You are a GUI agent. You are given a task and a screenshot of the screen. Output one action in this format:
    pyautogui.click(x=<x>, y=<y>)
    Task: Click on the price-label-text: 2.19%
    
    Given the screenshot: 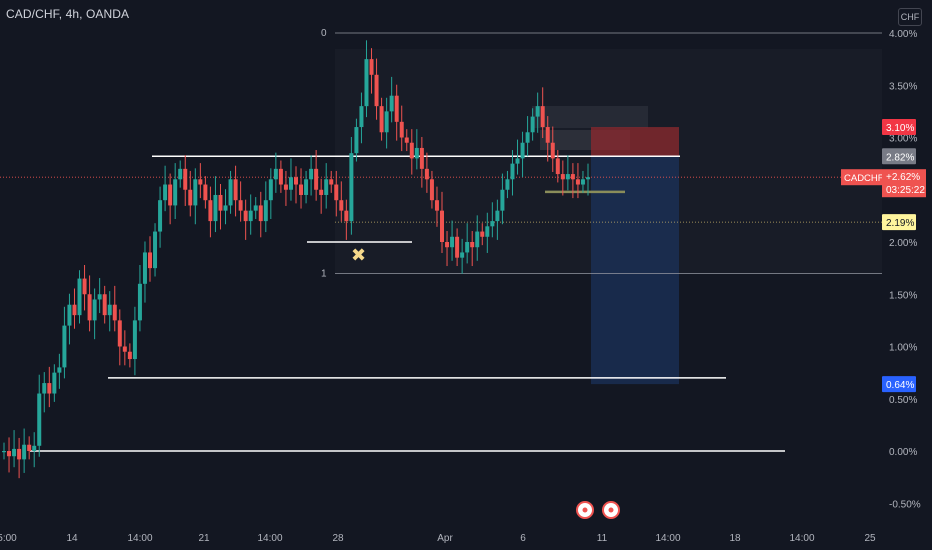 What is the action you would take?
    pyautogui.click(x=900, y=223)
    